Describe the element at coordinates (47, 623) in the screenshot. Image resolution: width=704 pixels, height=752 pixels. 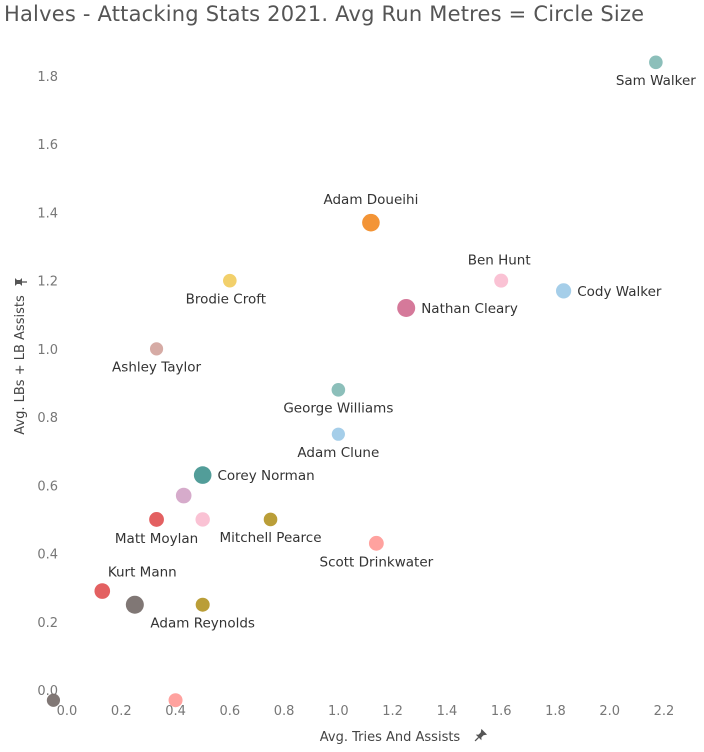
I see `y-tick-label: 0.2` at that location.